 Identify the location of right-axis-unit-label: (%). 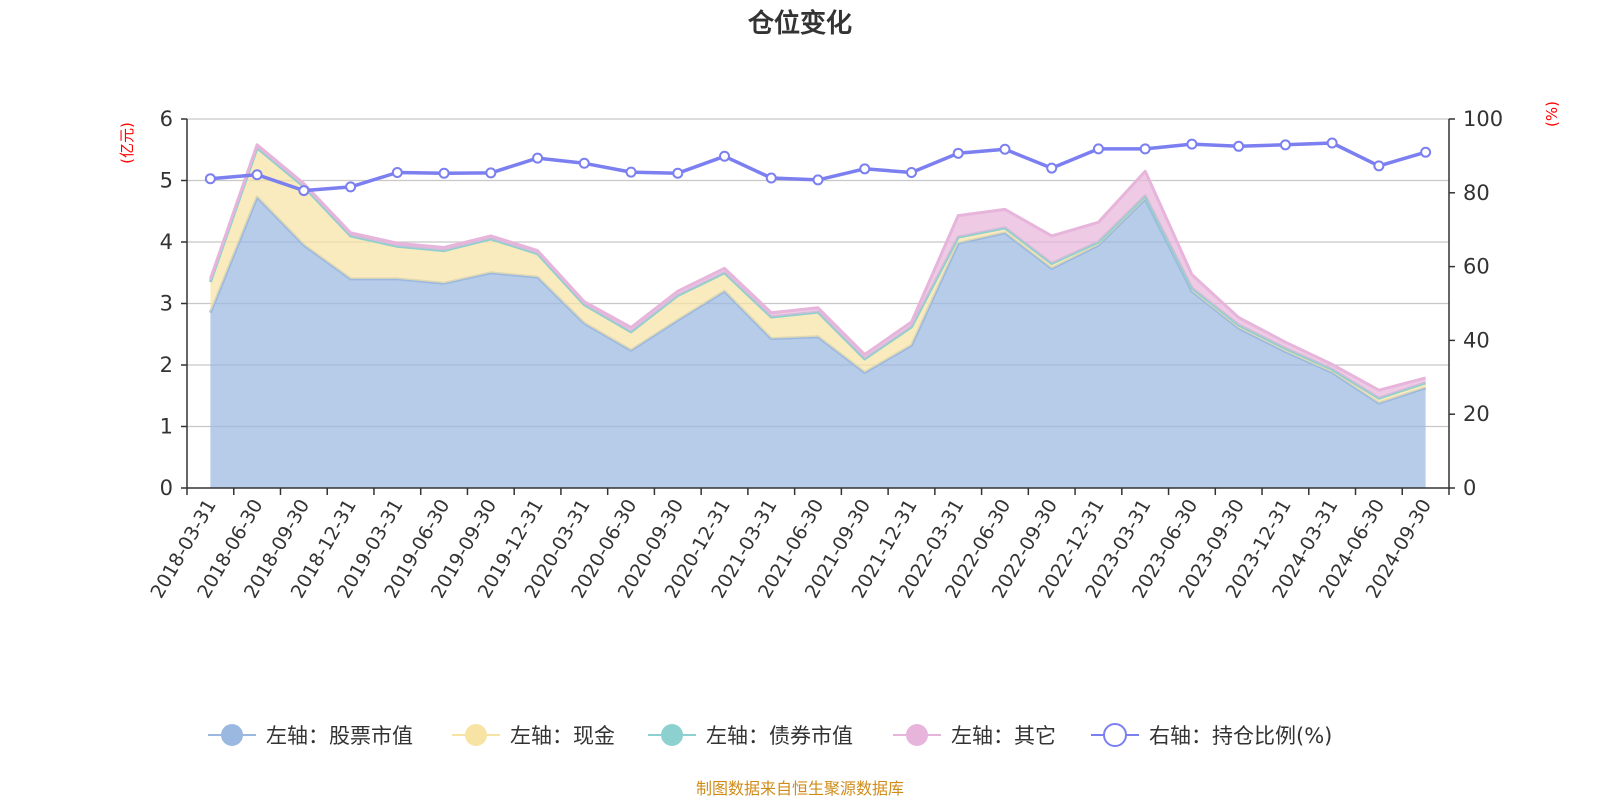
(1552, 114).